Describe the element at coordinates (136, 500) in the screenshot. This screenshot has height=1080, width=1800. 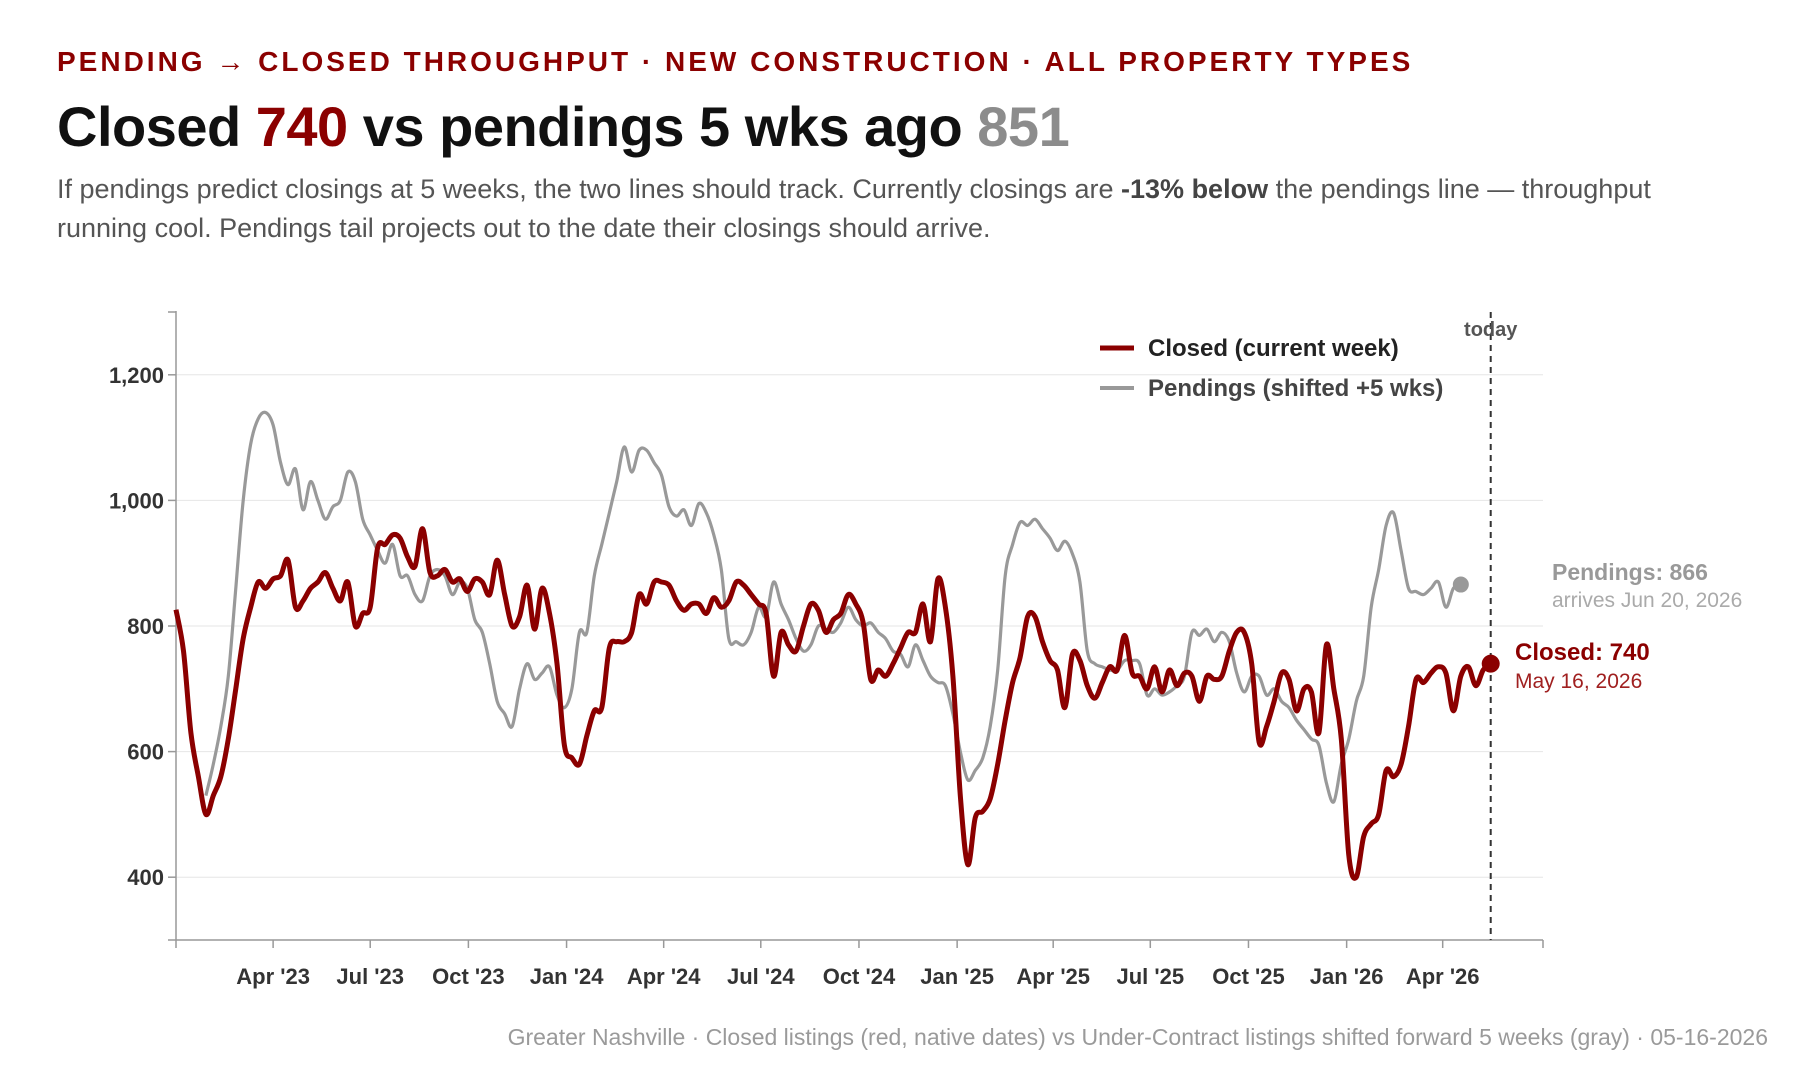
I see `y-tick-label: 1,000` at that location.